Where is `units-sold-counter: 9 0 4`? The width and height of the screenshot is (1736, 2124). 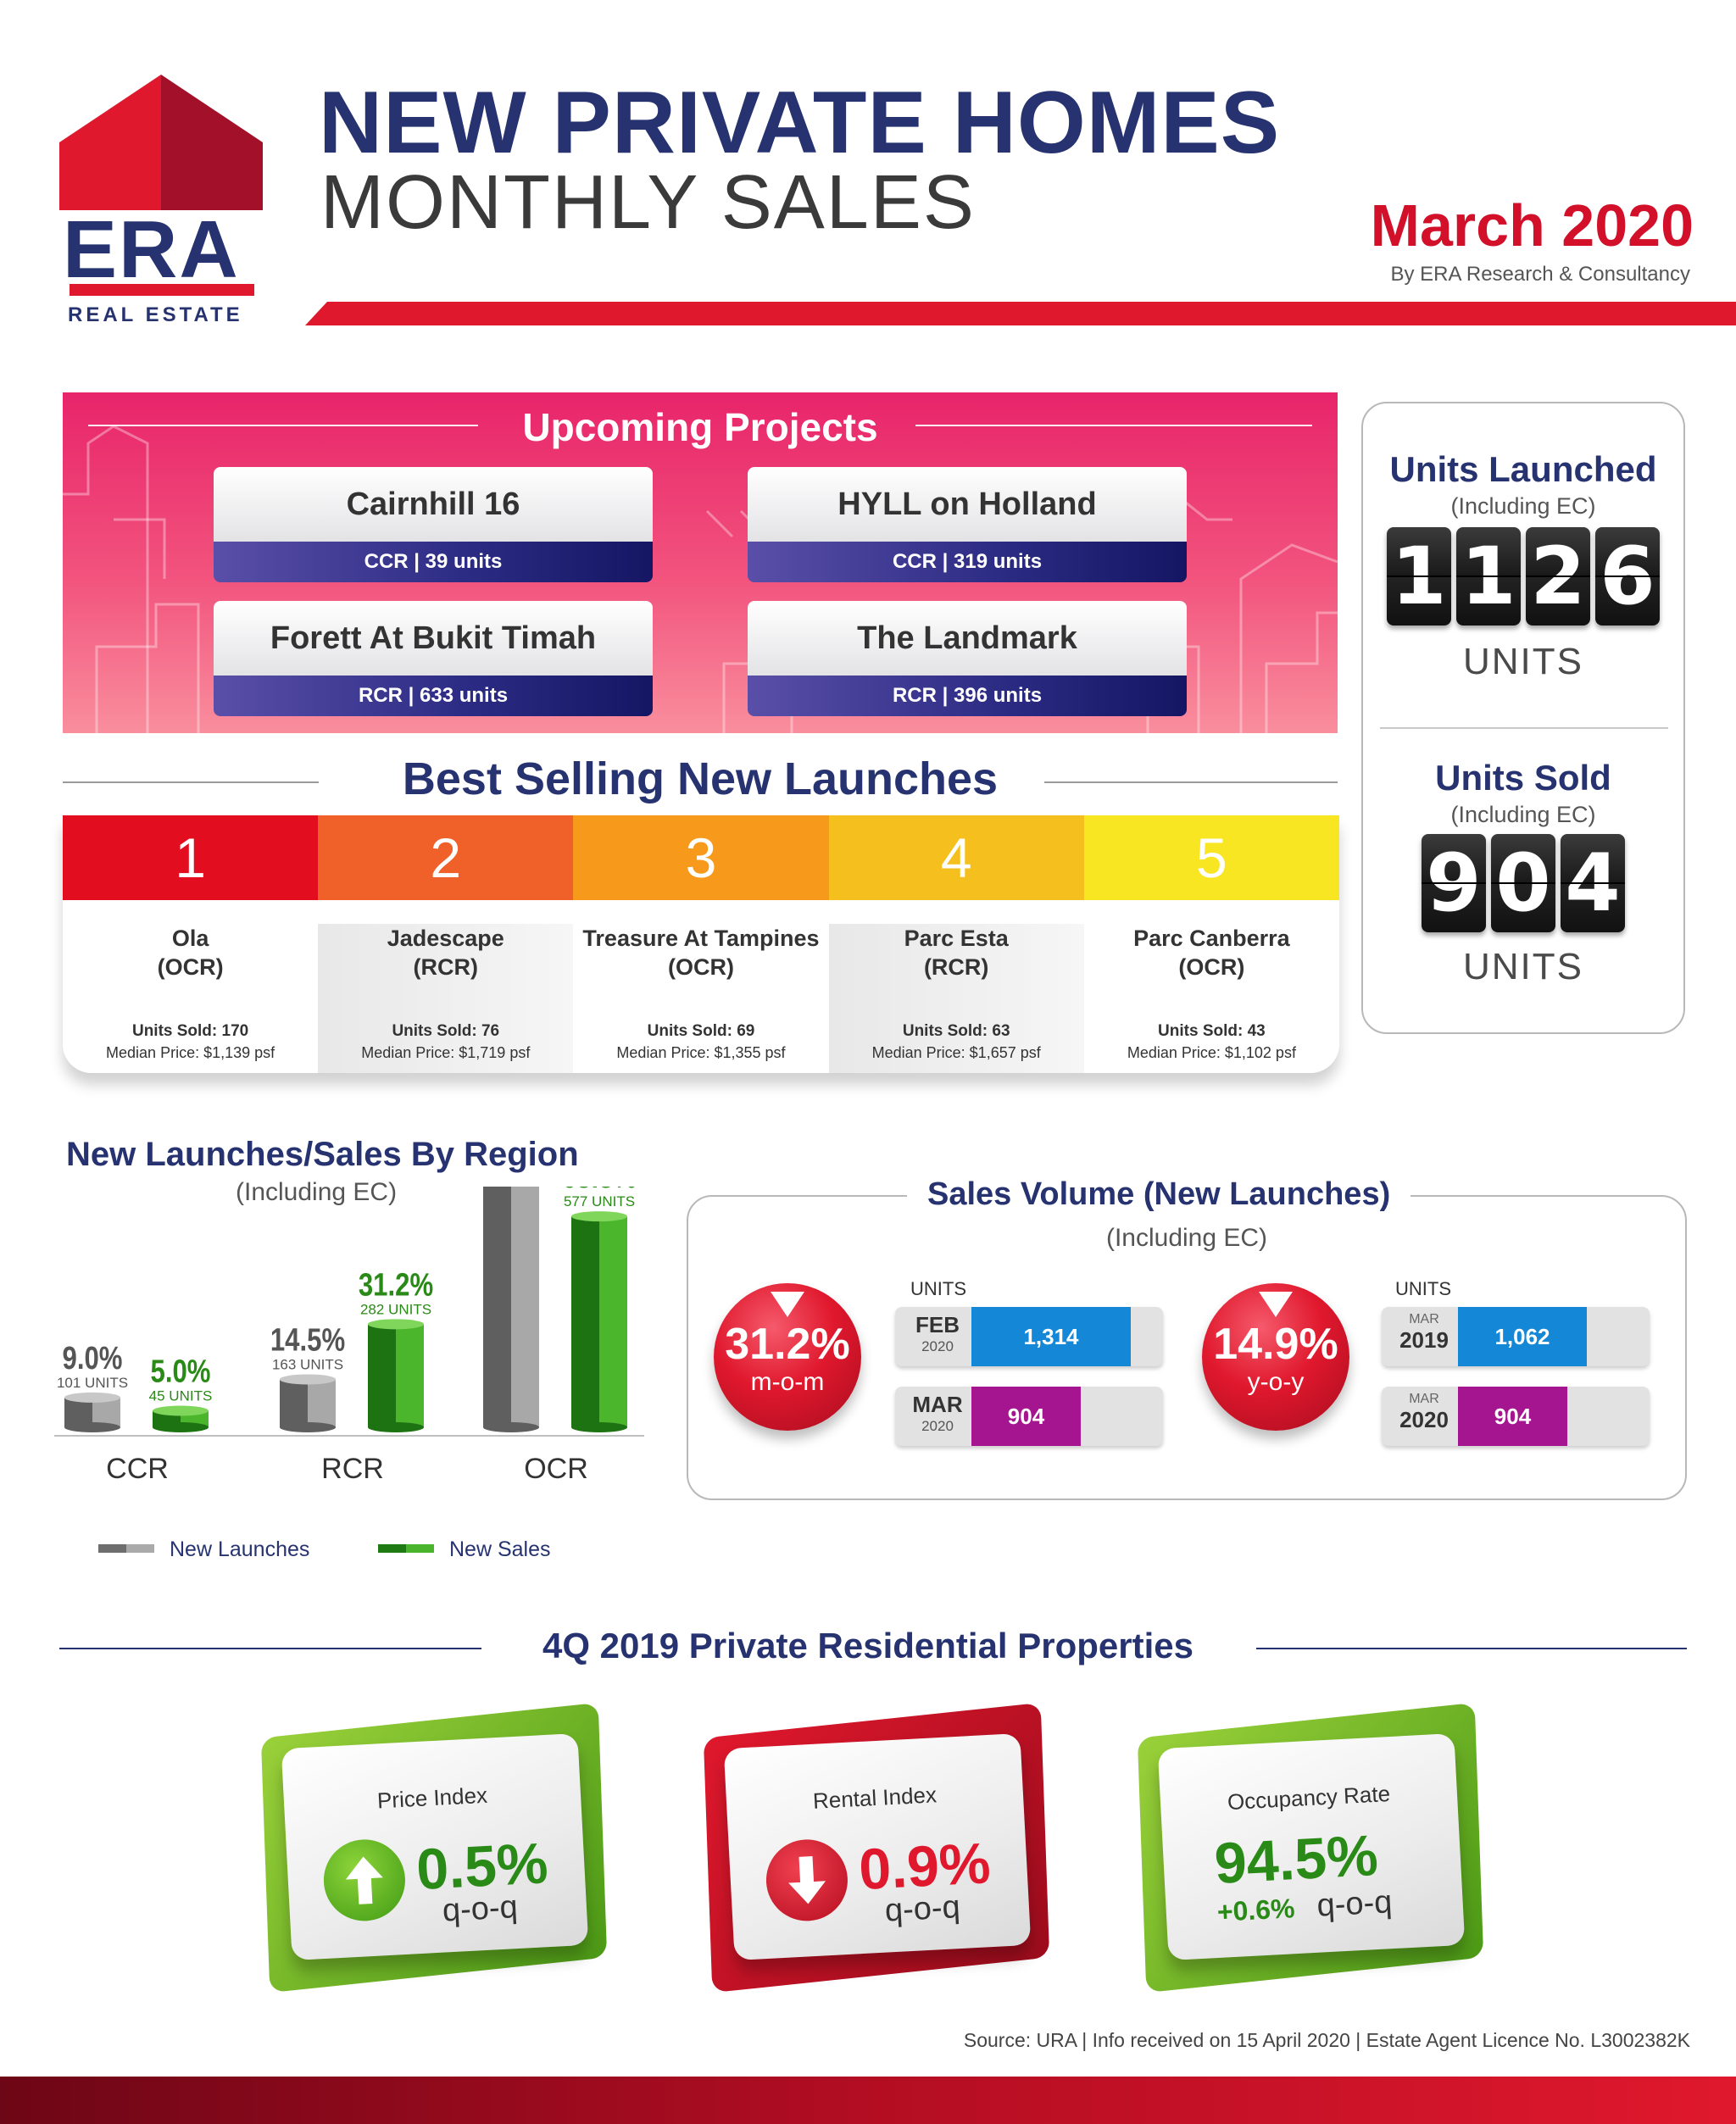
units-sold-counter: 9 0 4 is located at coordinates (1523, 883).